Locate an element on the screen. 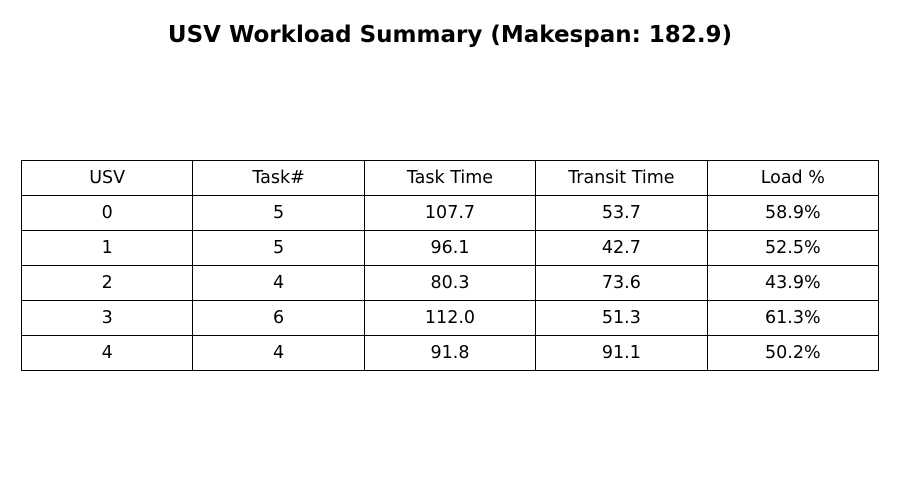  table-row: 2 4 80.3 73.6 43.9% is located at coordinates (450, 283).